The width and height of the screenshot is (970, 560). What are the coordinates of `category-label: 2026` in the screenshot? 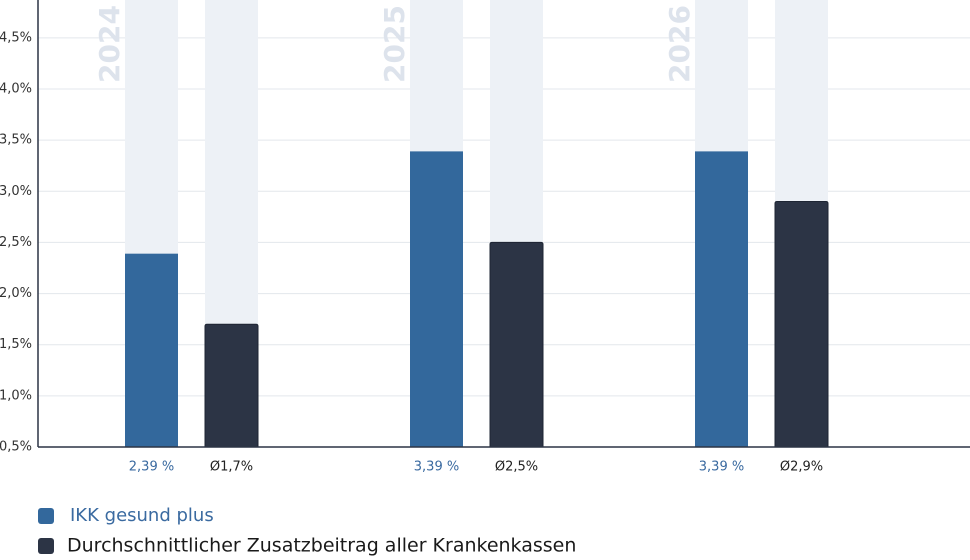 It's located at (679, 44).